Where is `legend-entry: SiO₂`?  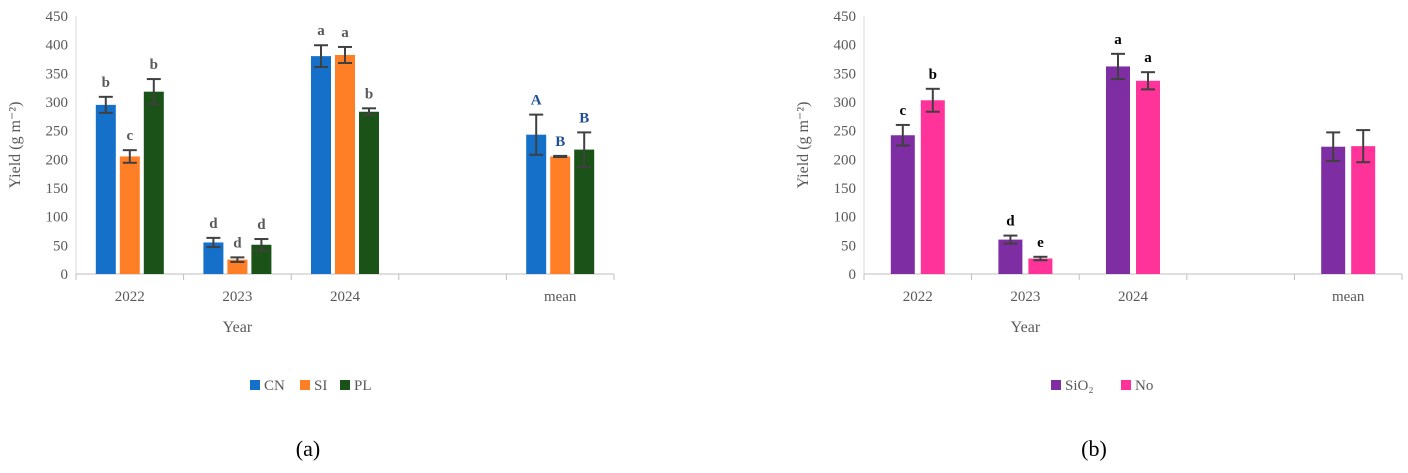
legend-entry: SiO₂ is located at coordinates (1079, 386).